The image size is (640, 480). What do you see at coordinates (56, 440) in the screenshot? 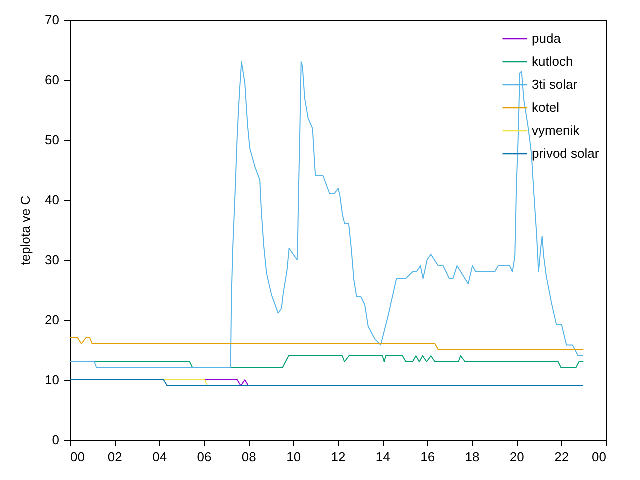
I see `y-tick-label: 0` at bounding box center [56, 440].